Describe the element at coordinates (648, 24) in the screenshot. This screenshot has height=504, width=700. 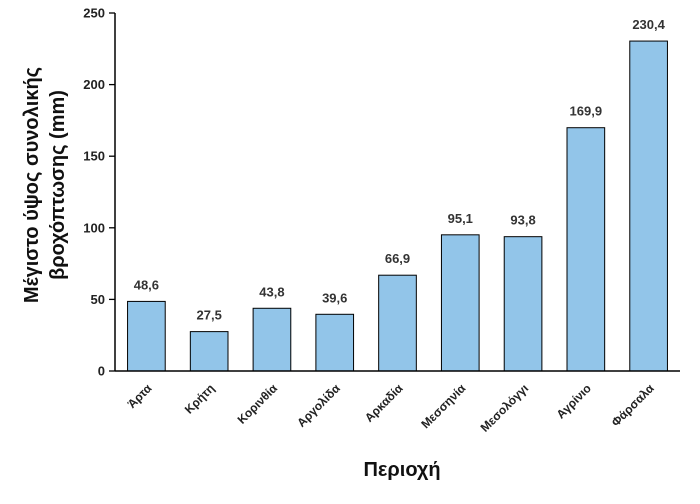
I see `data-label: 230,4` at that location.